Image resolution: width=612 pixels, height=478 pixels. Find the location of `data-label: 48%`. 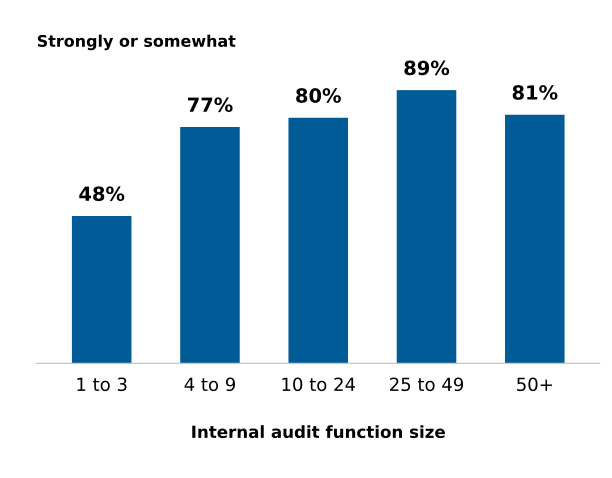

data-label: 48% is located at coordinates (101, 194).